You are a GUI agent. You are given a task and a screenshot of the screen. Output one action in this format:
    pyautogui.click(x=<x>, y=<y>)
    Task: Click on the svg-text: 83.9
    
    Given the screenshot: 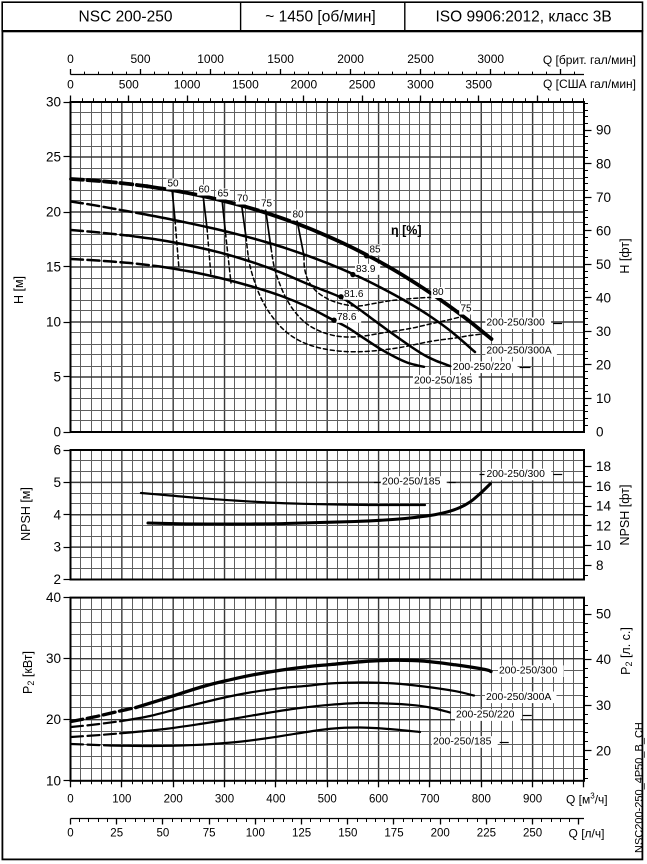 What is the action you would take?
    pyautogui.click(x=366, y=269)
    